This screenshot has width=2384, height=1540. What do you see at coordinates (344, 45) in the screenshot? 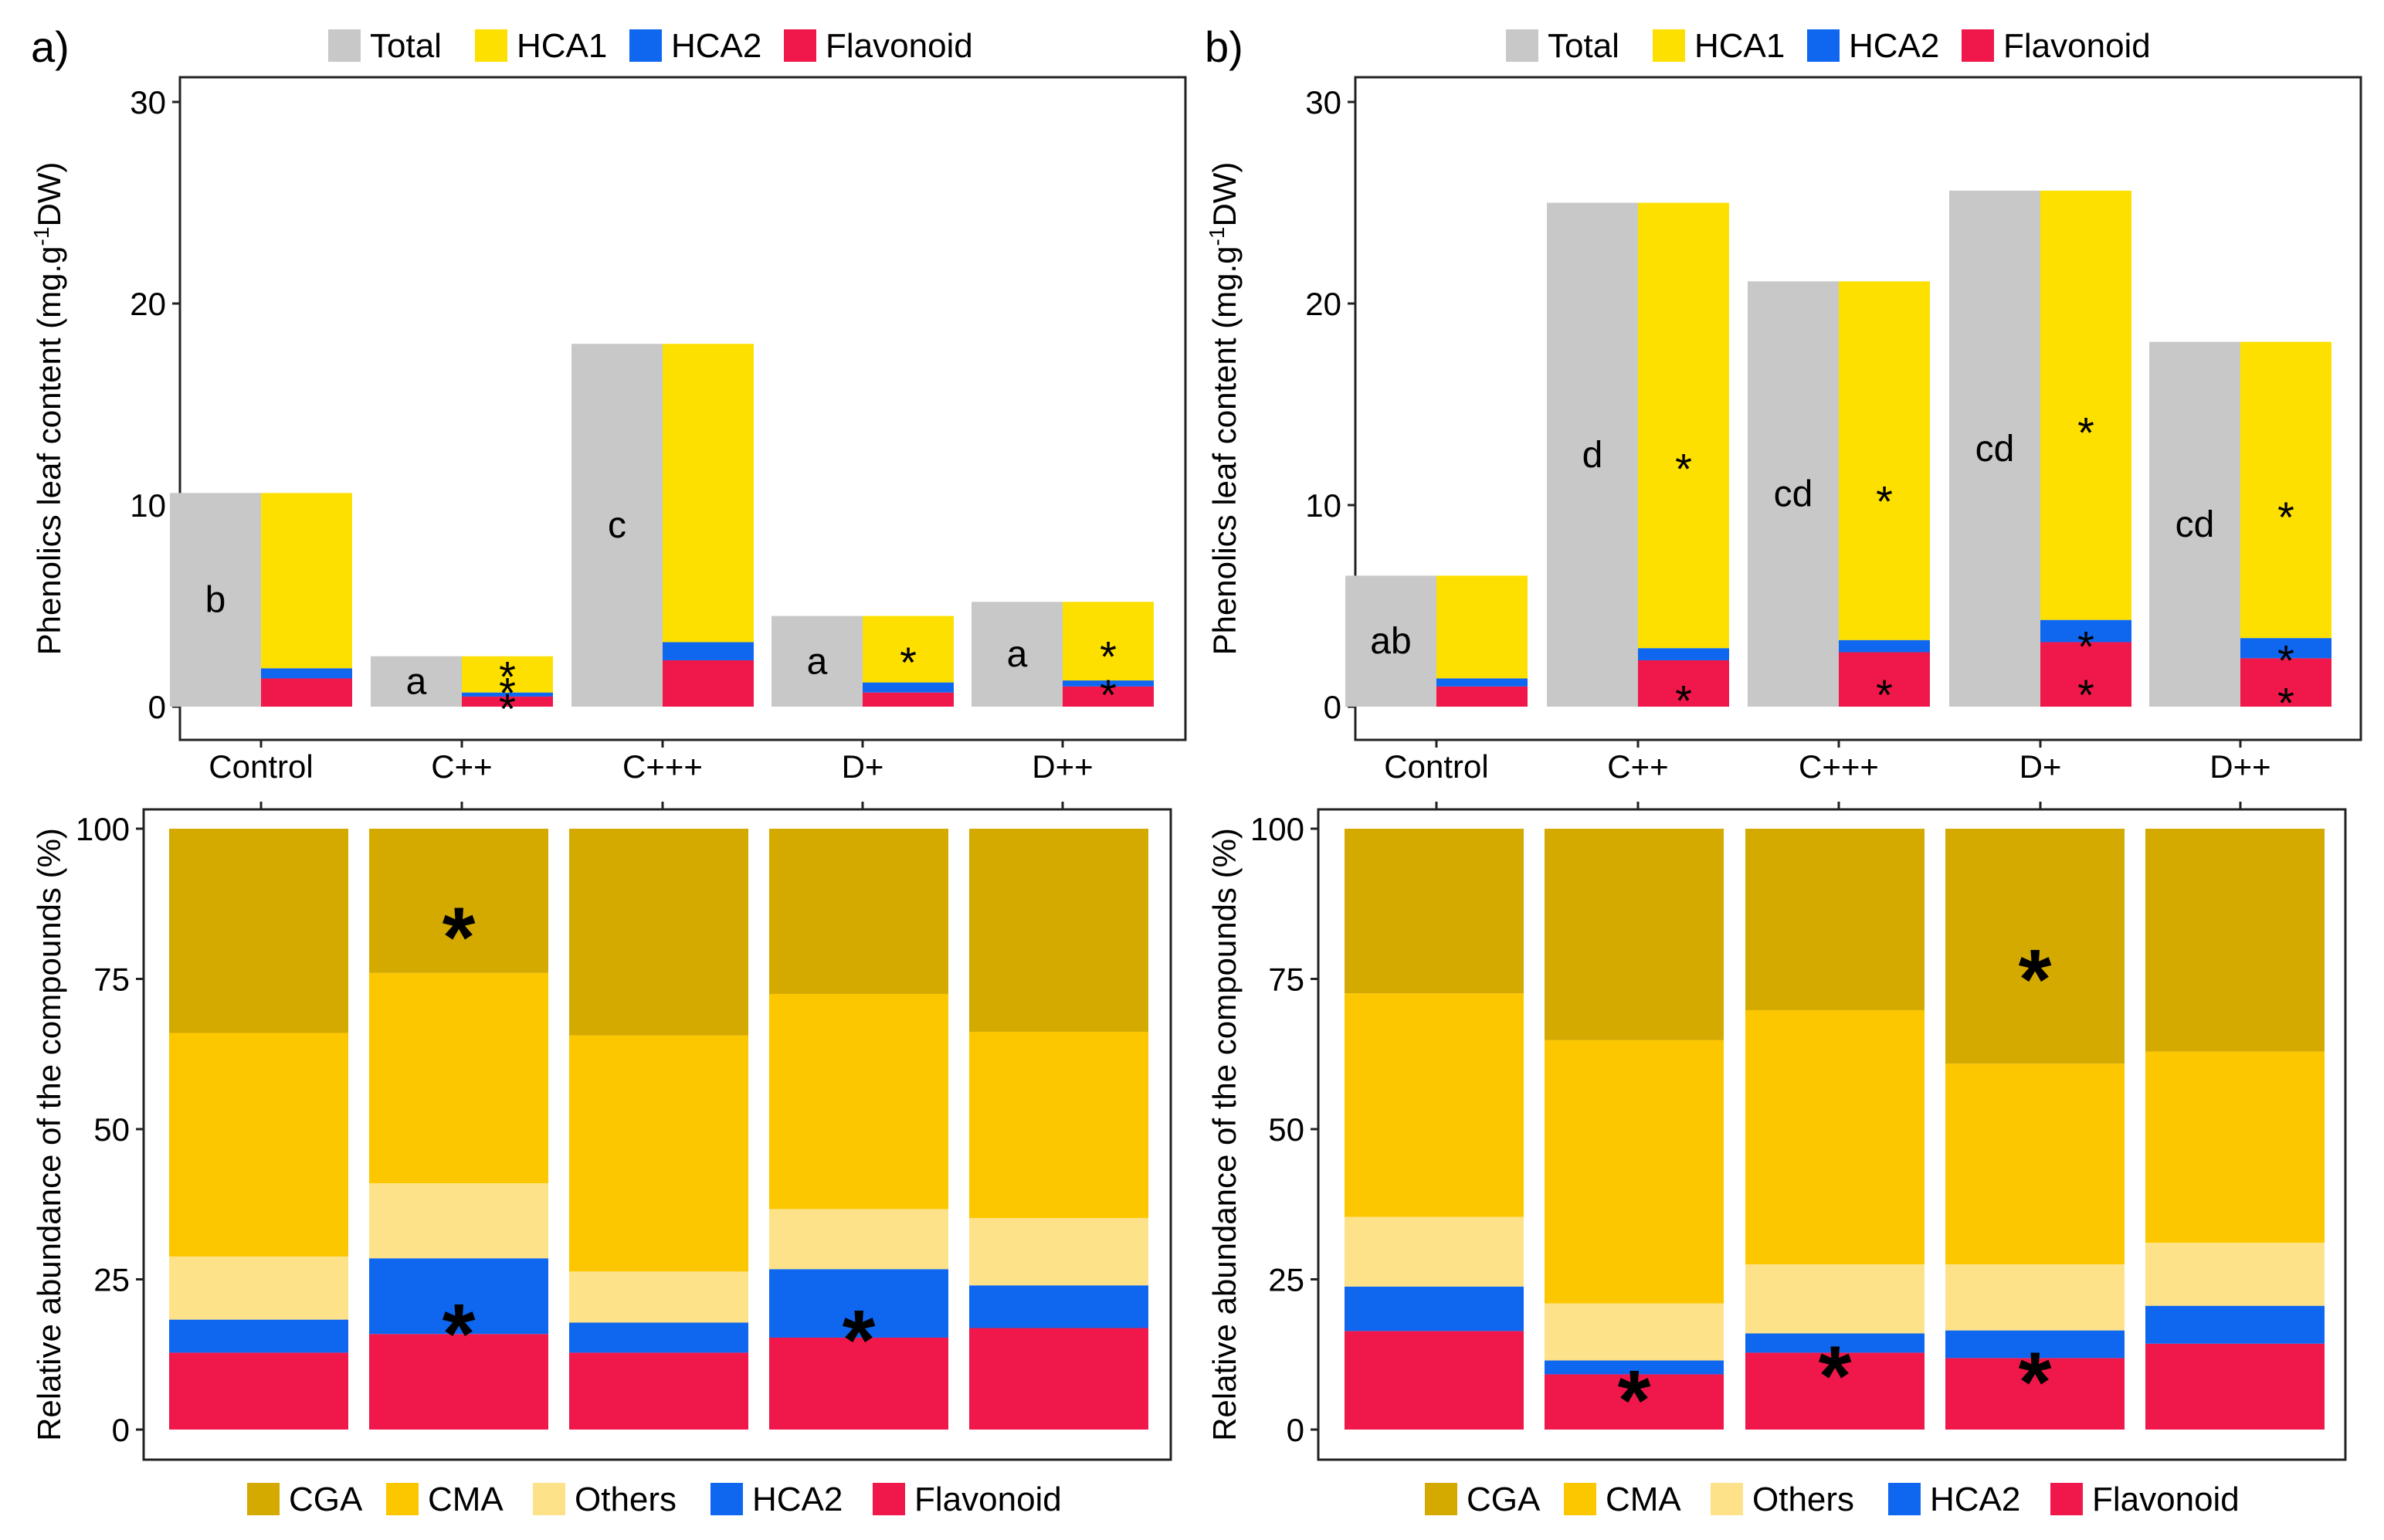
I see `legend-top-a-swatch-total` at bounding box center [344, 45].